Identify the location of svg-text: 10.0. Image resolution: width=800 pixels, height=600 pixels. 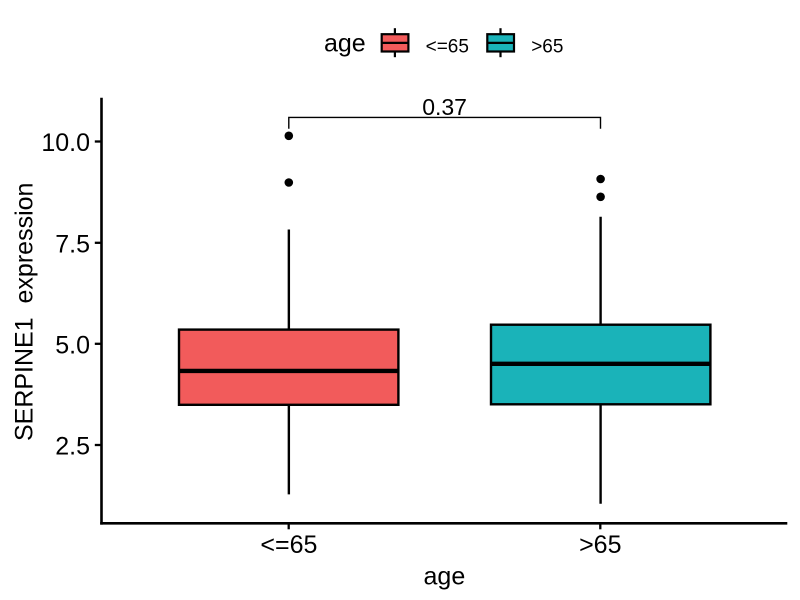
(65, 143).